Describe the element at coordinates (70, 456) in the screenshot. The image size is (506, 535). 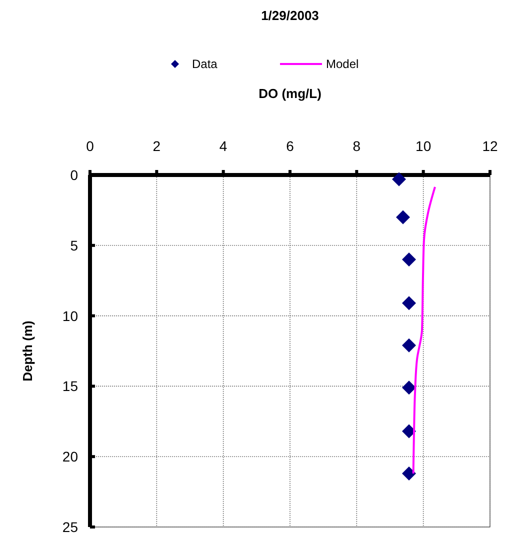
I see `y-tick-label: 20` at that location.